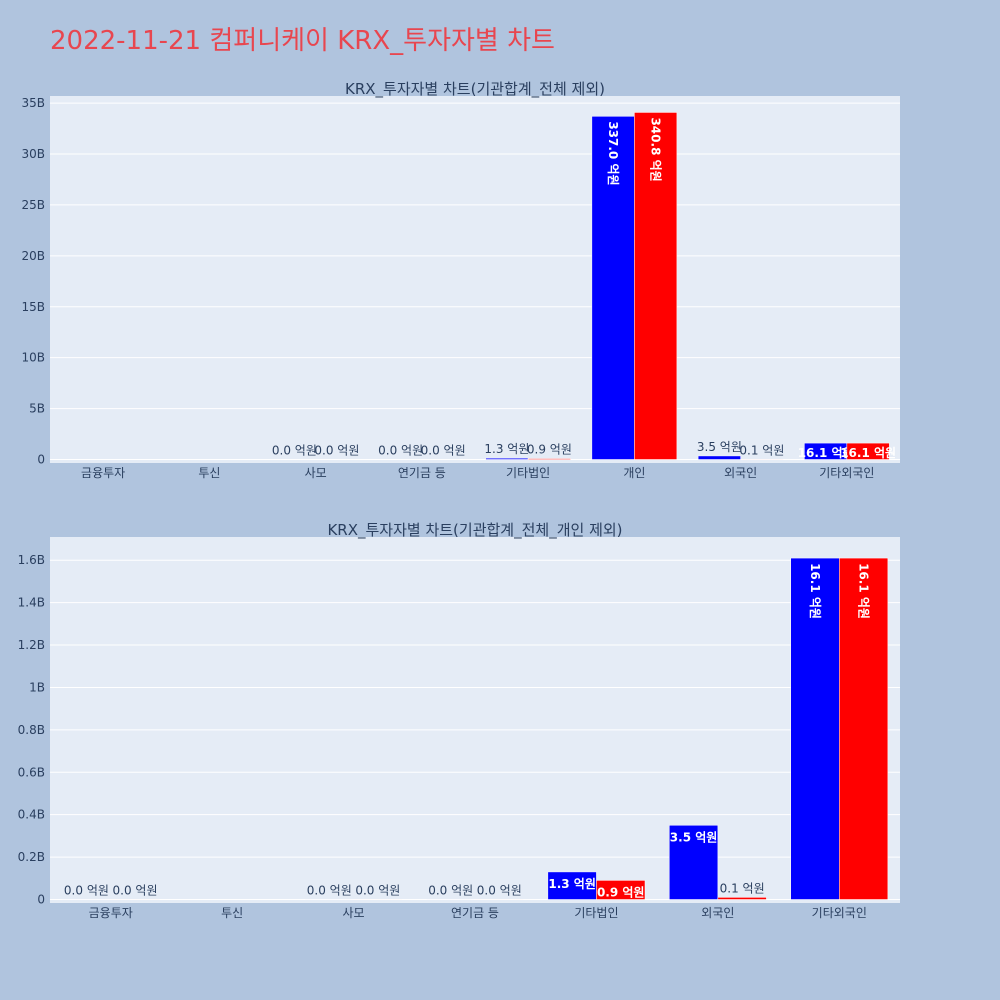 Image resolution: width=1000 pixels, height=1000 pixels. Describe the element at coordinates (33, 103) in the screenshot. I see `y-tick-label: 35B` at that location.